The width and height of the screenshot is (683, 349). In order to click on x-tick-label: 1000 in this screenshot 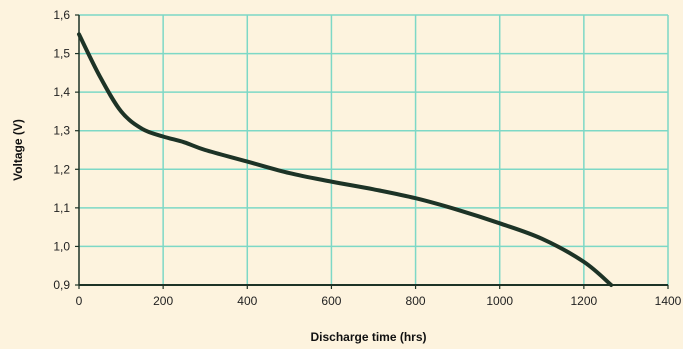, I will do `click(499, 301)`.